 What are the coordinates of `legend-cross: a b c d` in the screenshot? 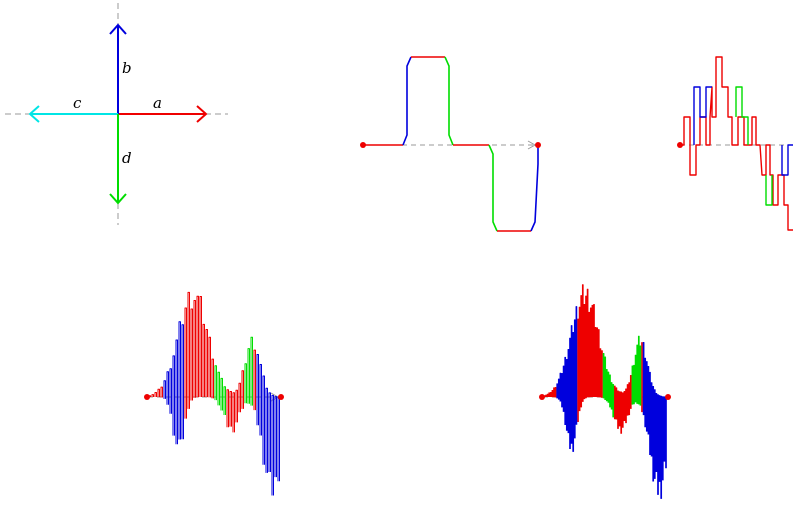 It's located at (116, 114).